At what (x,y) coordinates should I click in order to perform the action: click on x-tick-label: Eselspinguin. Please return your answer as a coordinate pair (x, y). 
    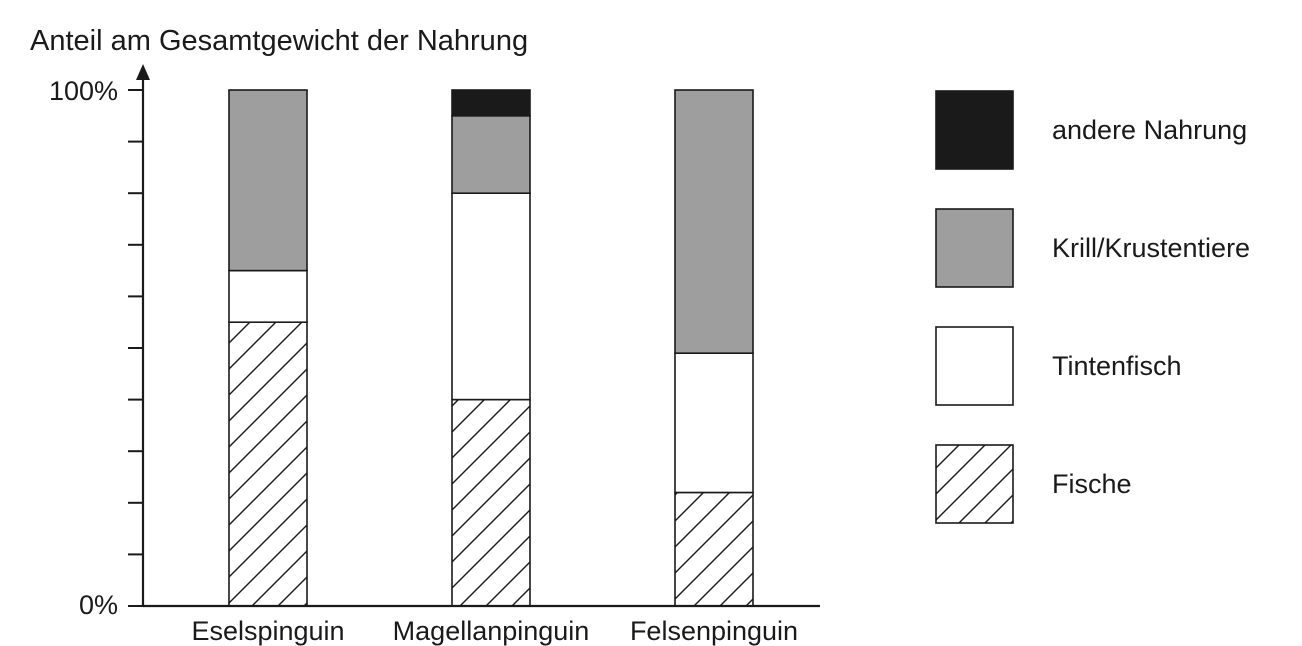
    Looking at the image, I should click on (267, 631).